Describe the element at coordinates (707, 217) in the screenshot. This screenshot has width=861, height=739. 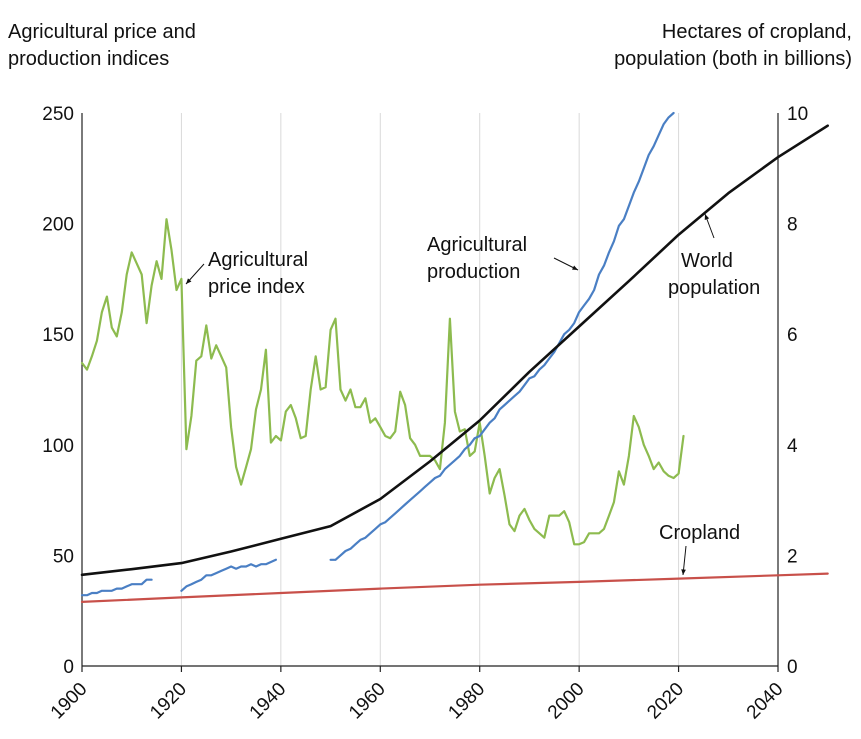
I see `annotation-population-arrow-head` at that location.